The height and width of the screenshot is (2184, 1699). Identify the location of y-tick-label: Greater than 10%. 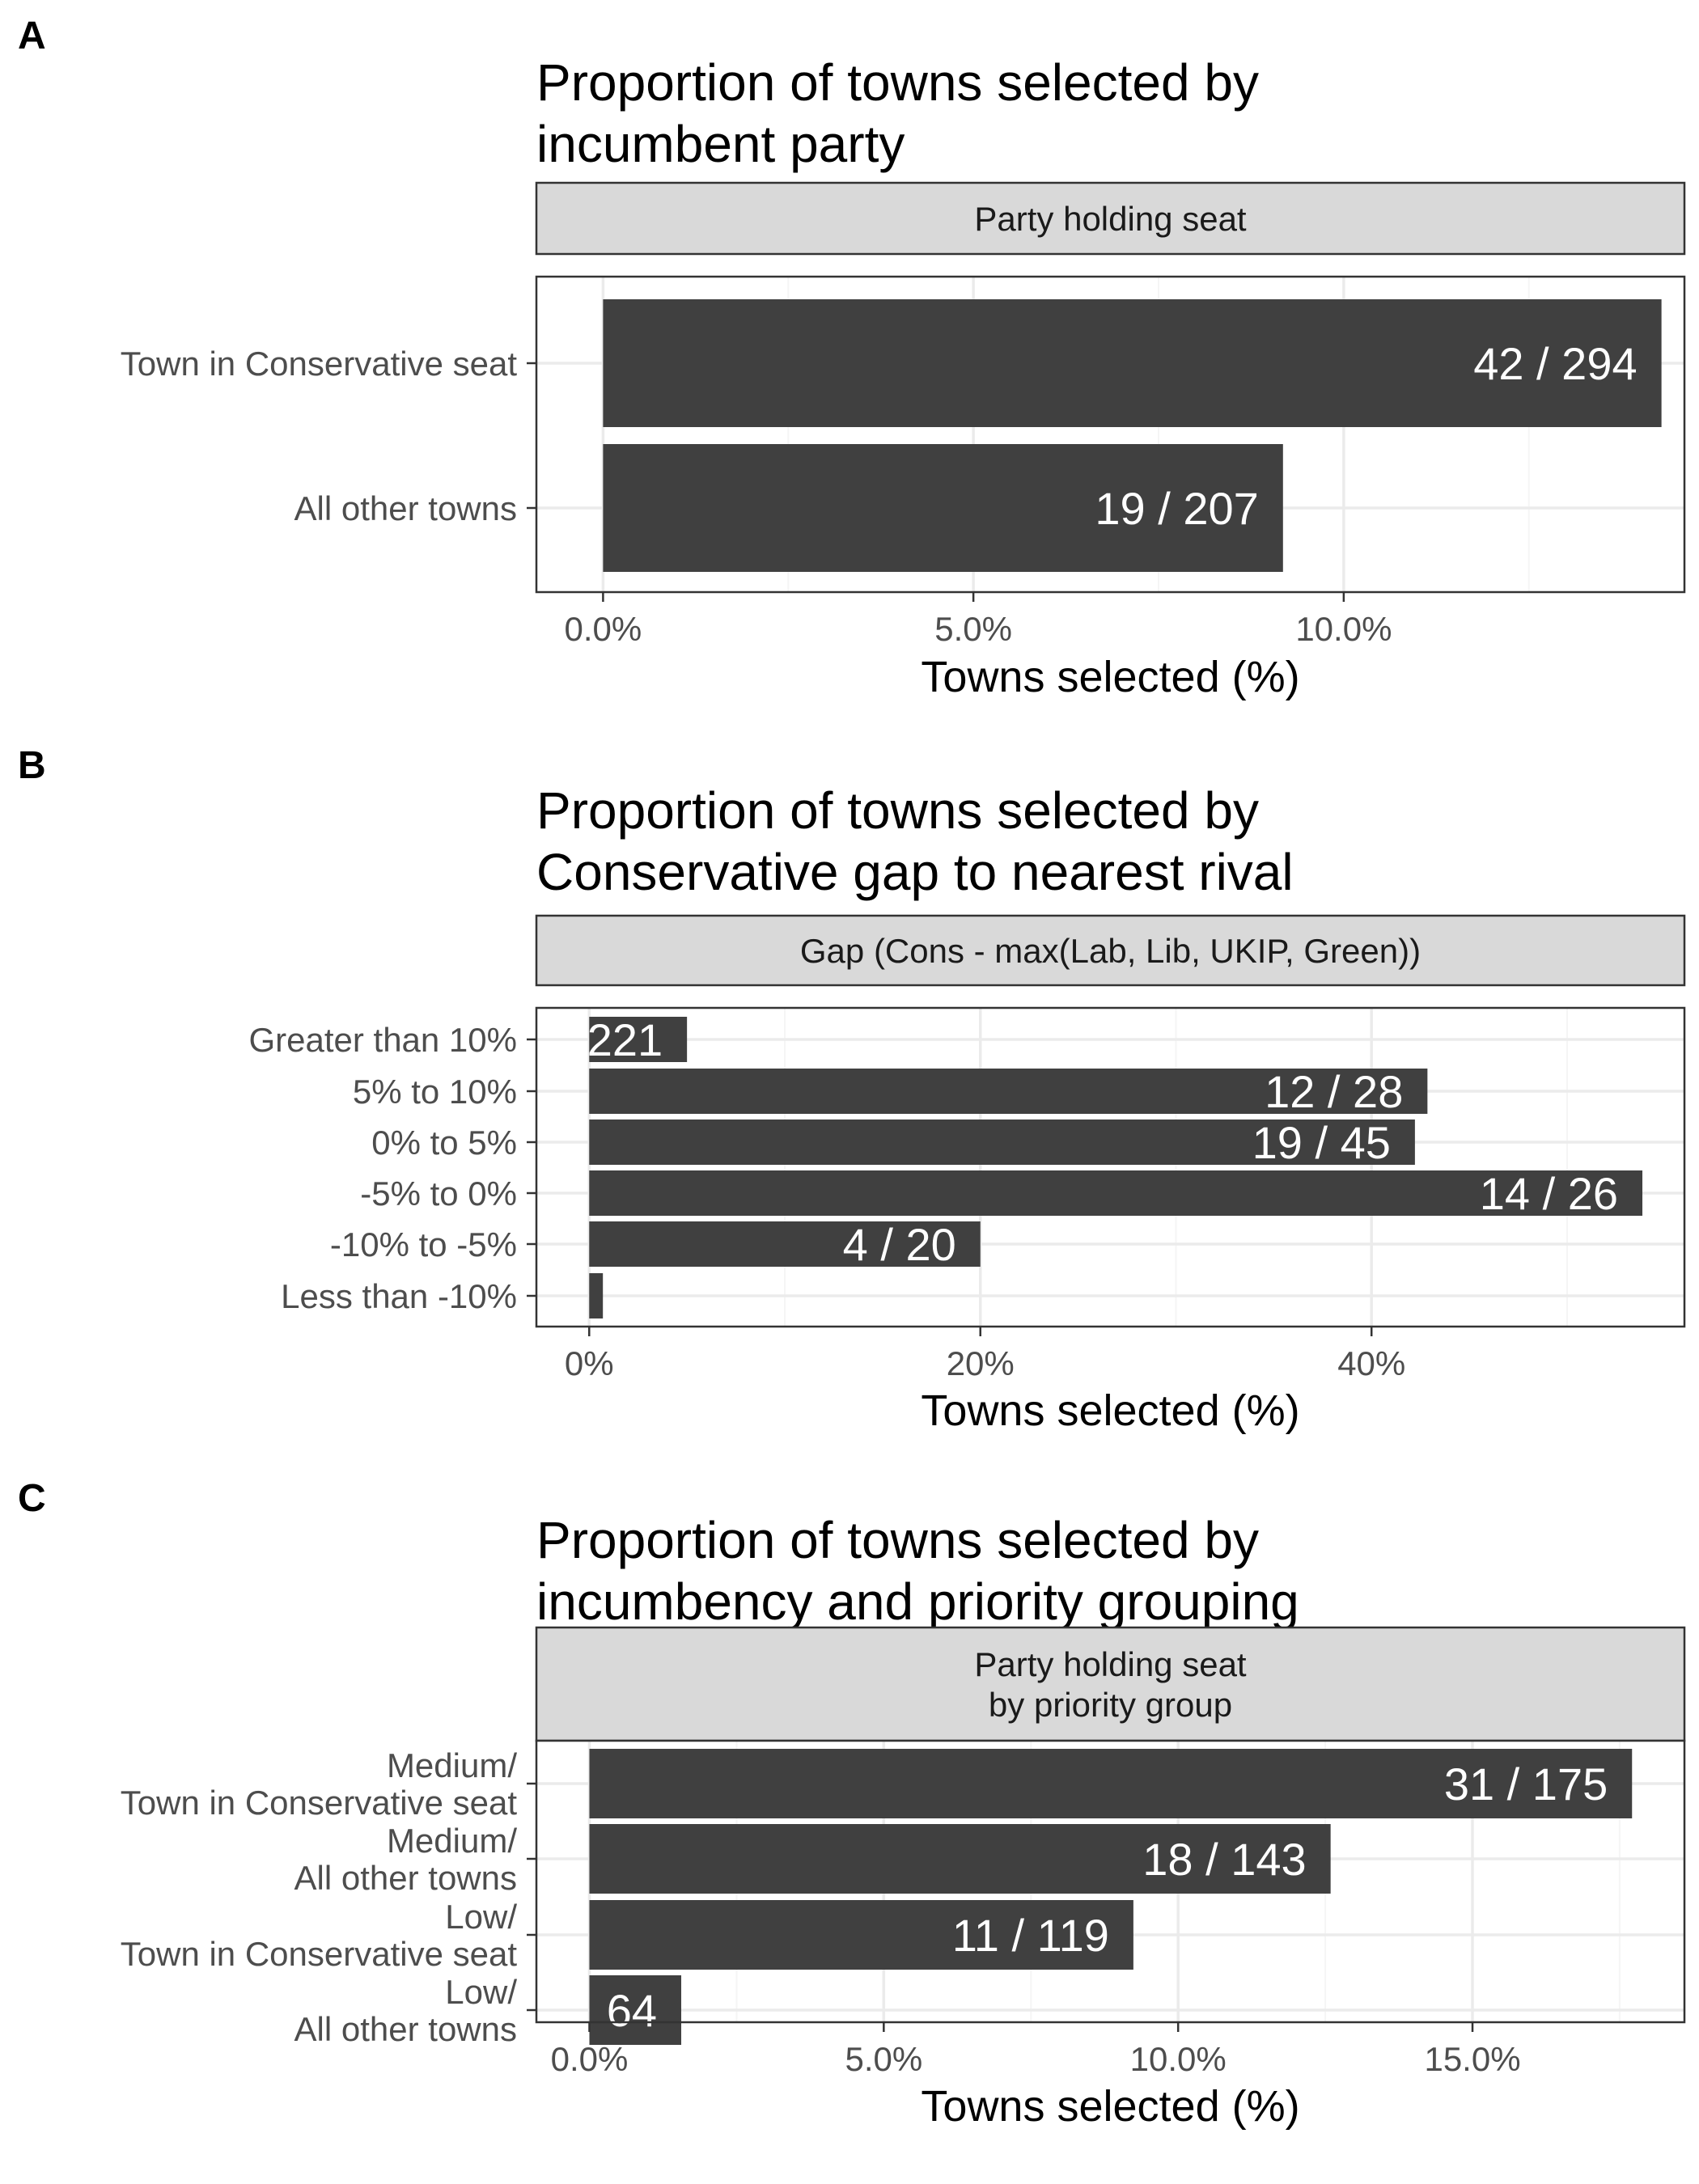
(382, 1040).